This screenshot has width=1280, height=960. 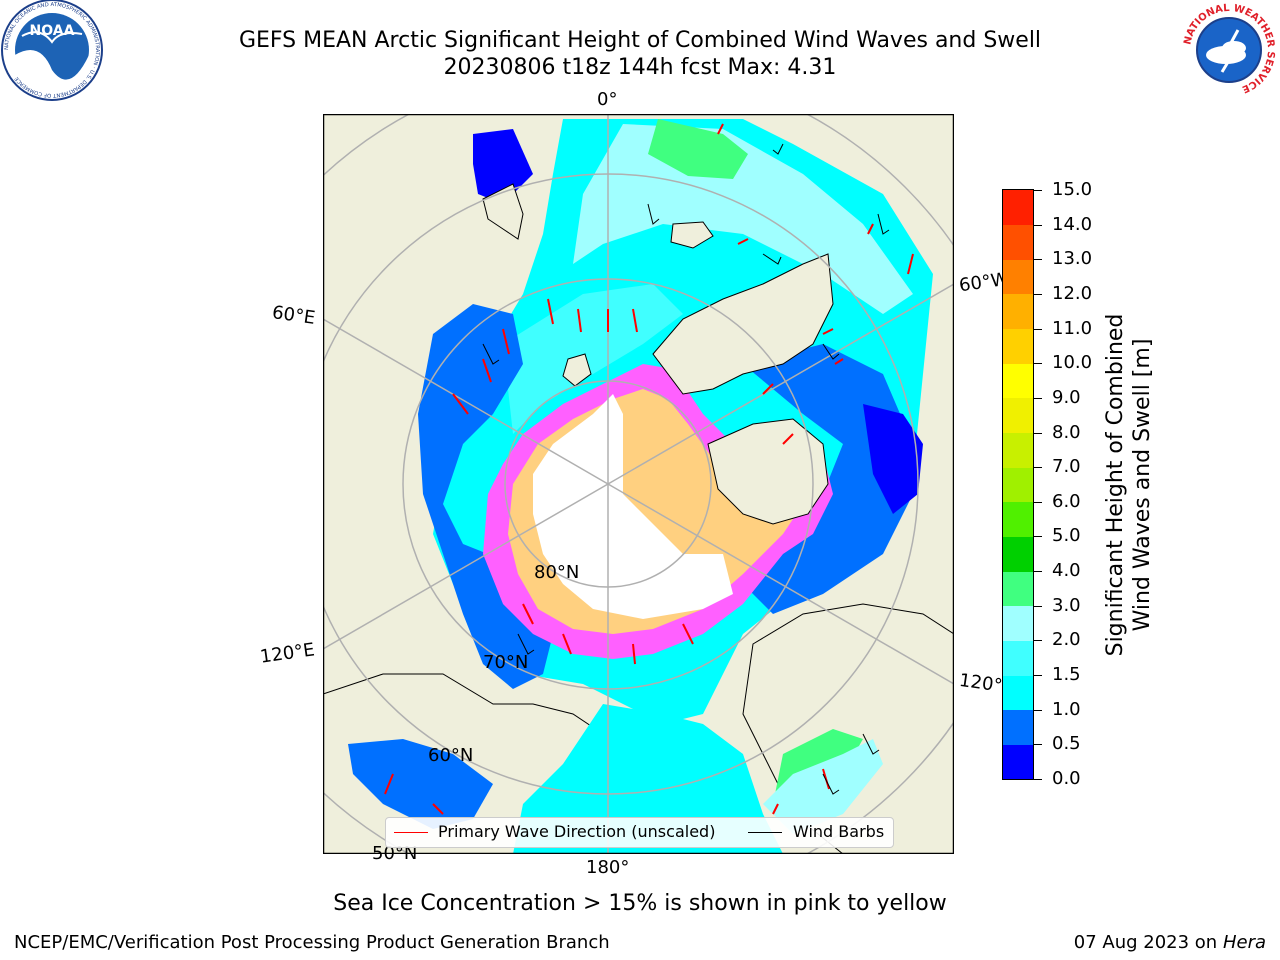 What do you see at coordinates (692, 235) in the screenshot?
I see `land-iceland` at bounding box center [692, 235].